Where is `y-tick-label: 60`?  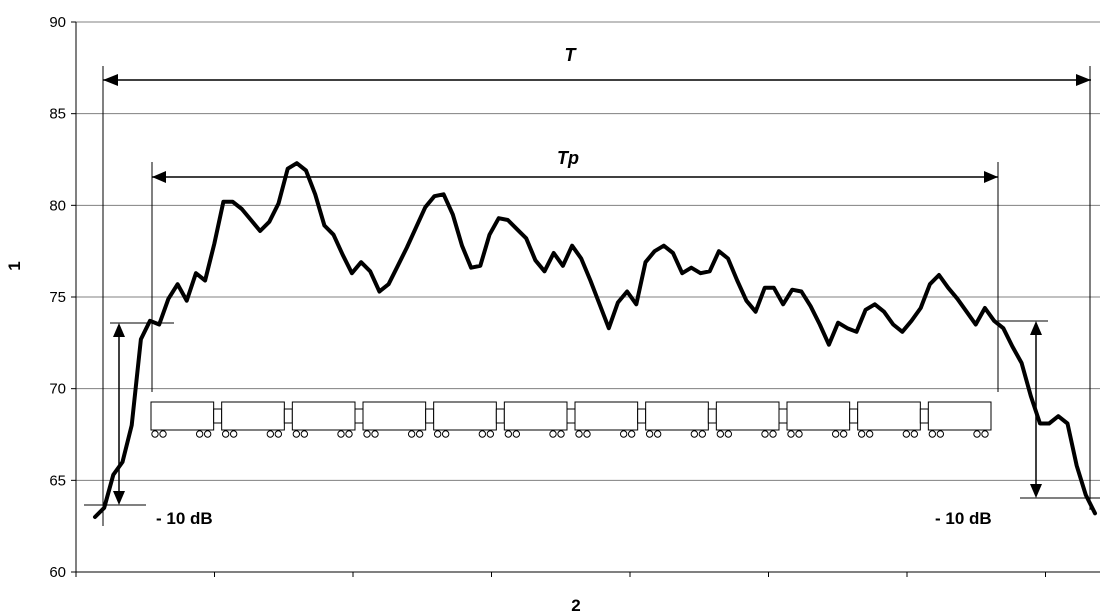
y-tick-label: 60 is located at coordinates (57, 572).